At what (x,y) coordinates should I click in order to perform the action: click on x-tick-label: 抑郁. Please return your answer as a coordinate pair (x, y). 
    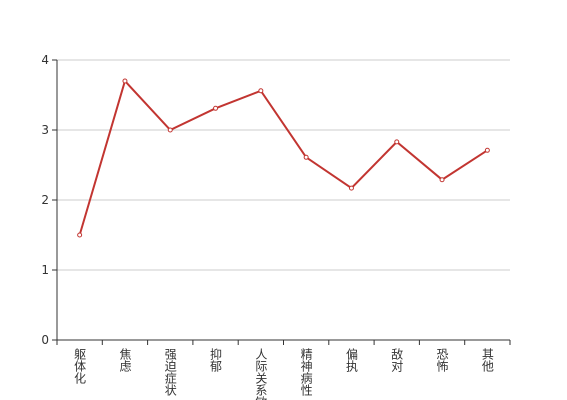
    Looking at the image, I should click on (216, 360).